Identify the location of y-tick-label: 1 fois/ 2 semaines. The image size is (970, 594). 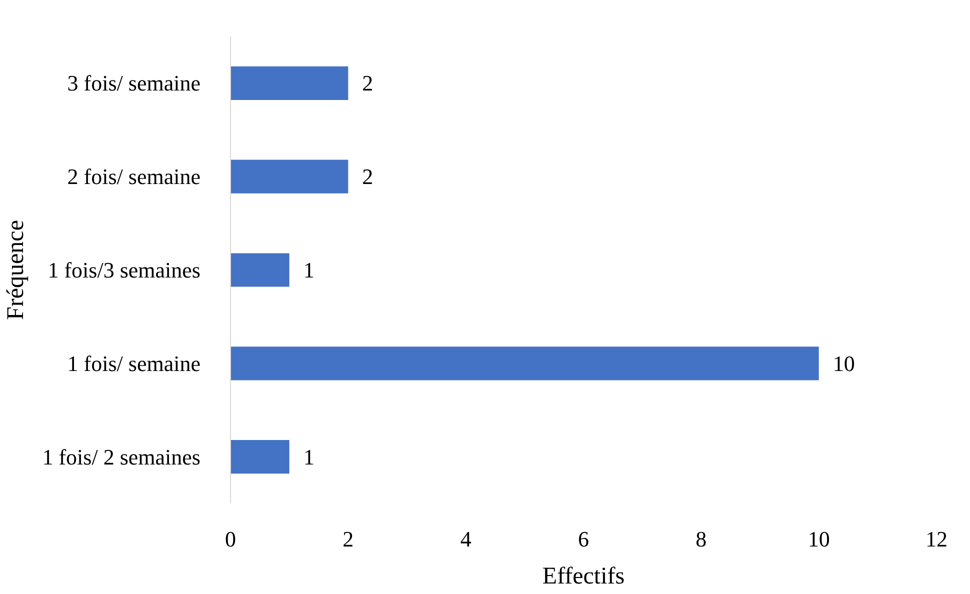
(121, 457).